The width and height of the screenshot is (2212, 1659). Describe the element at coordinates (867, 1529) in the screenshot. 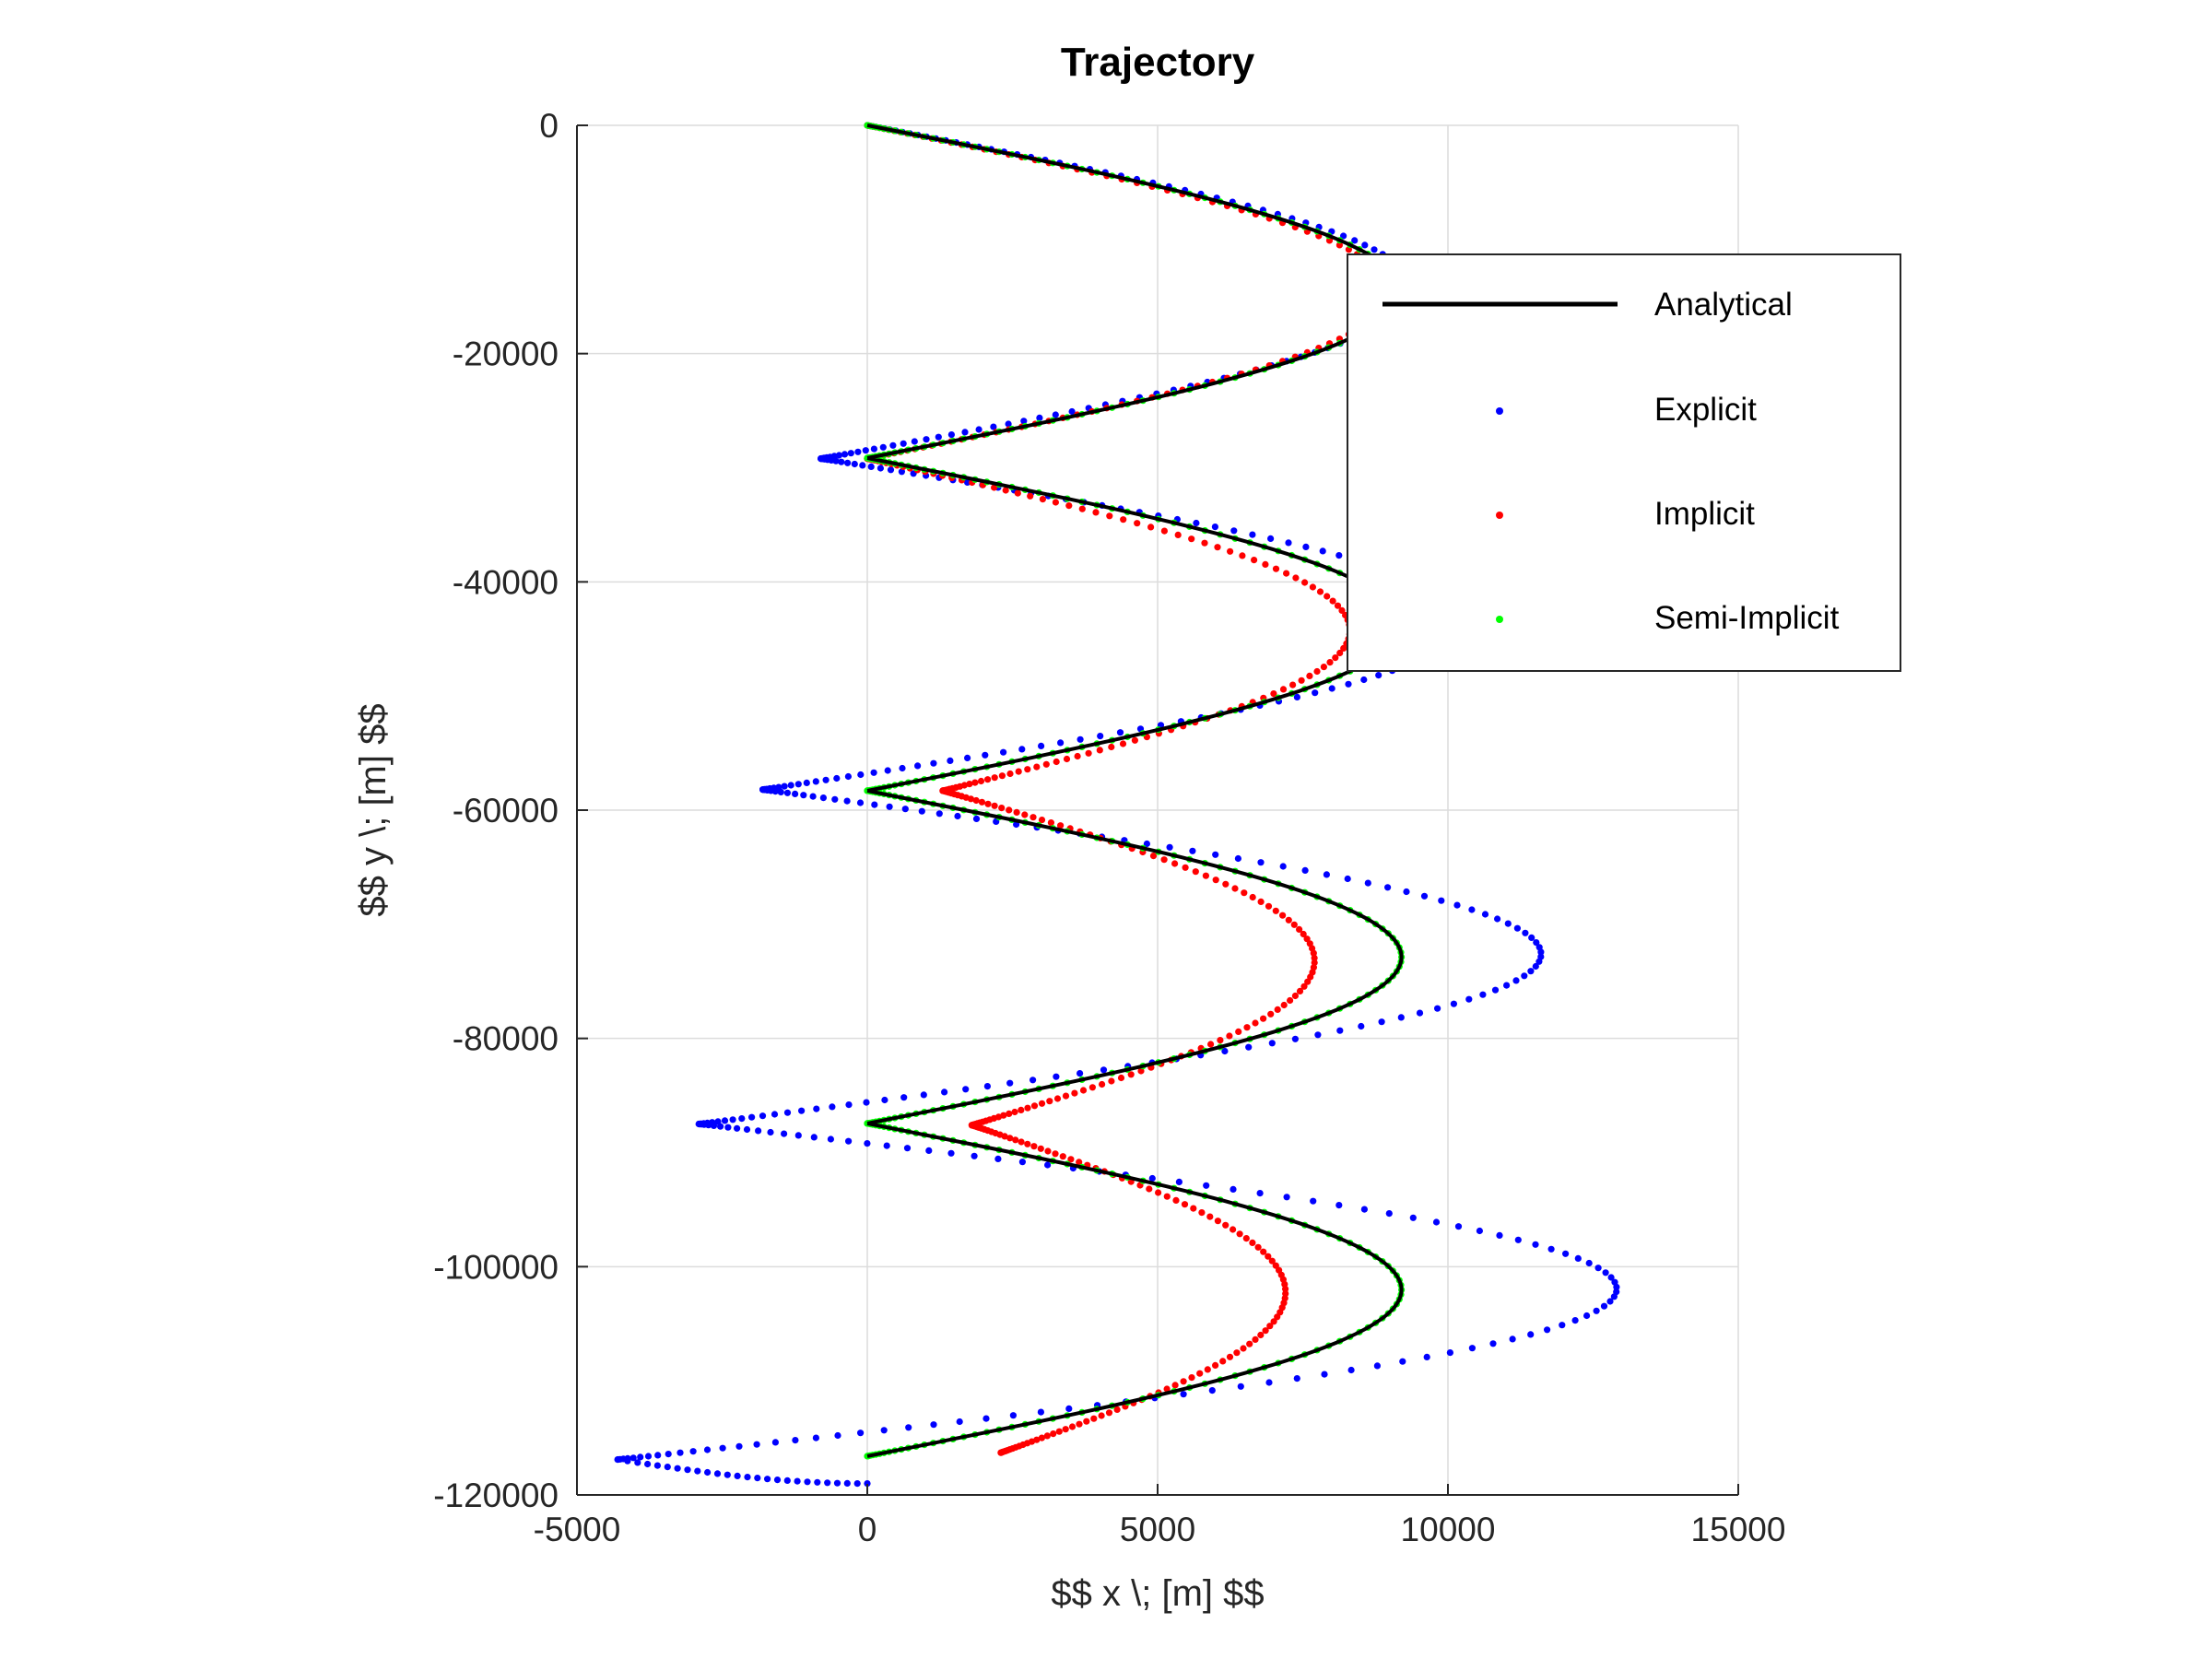

I see `x-tick-label: 0` at that location.